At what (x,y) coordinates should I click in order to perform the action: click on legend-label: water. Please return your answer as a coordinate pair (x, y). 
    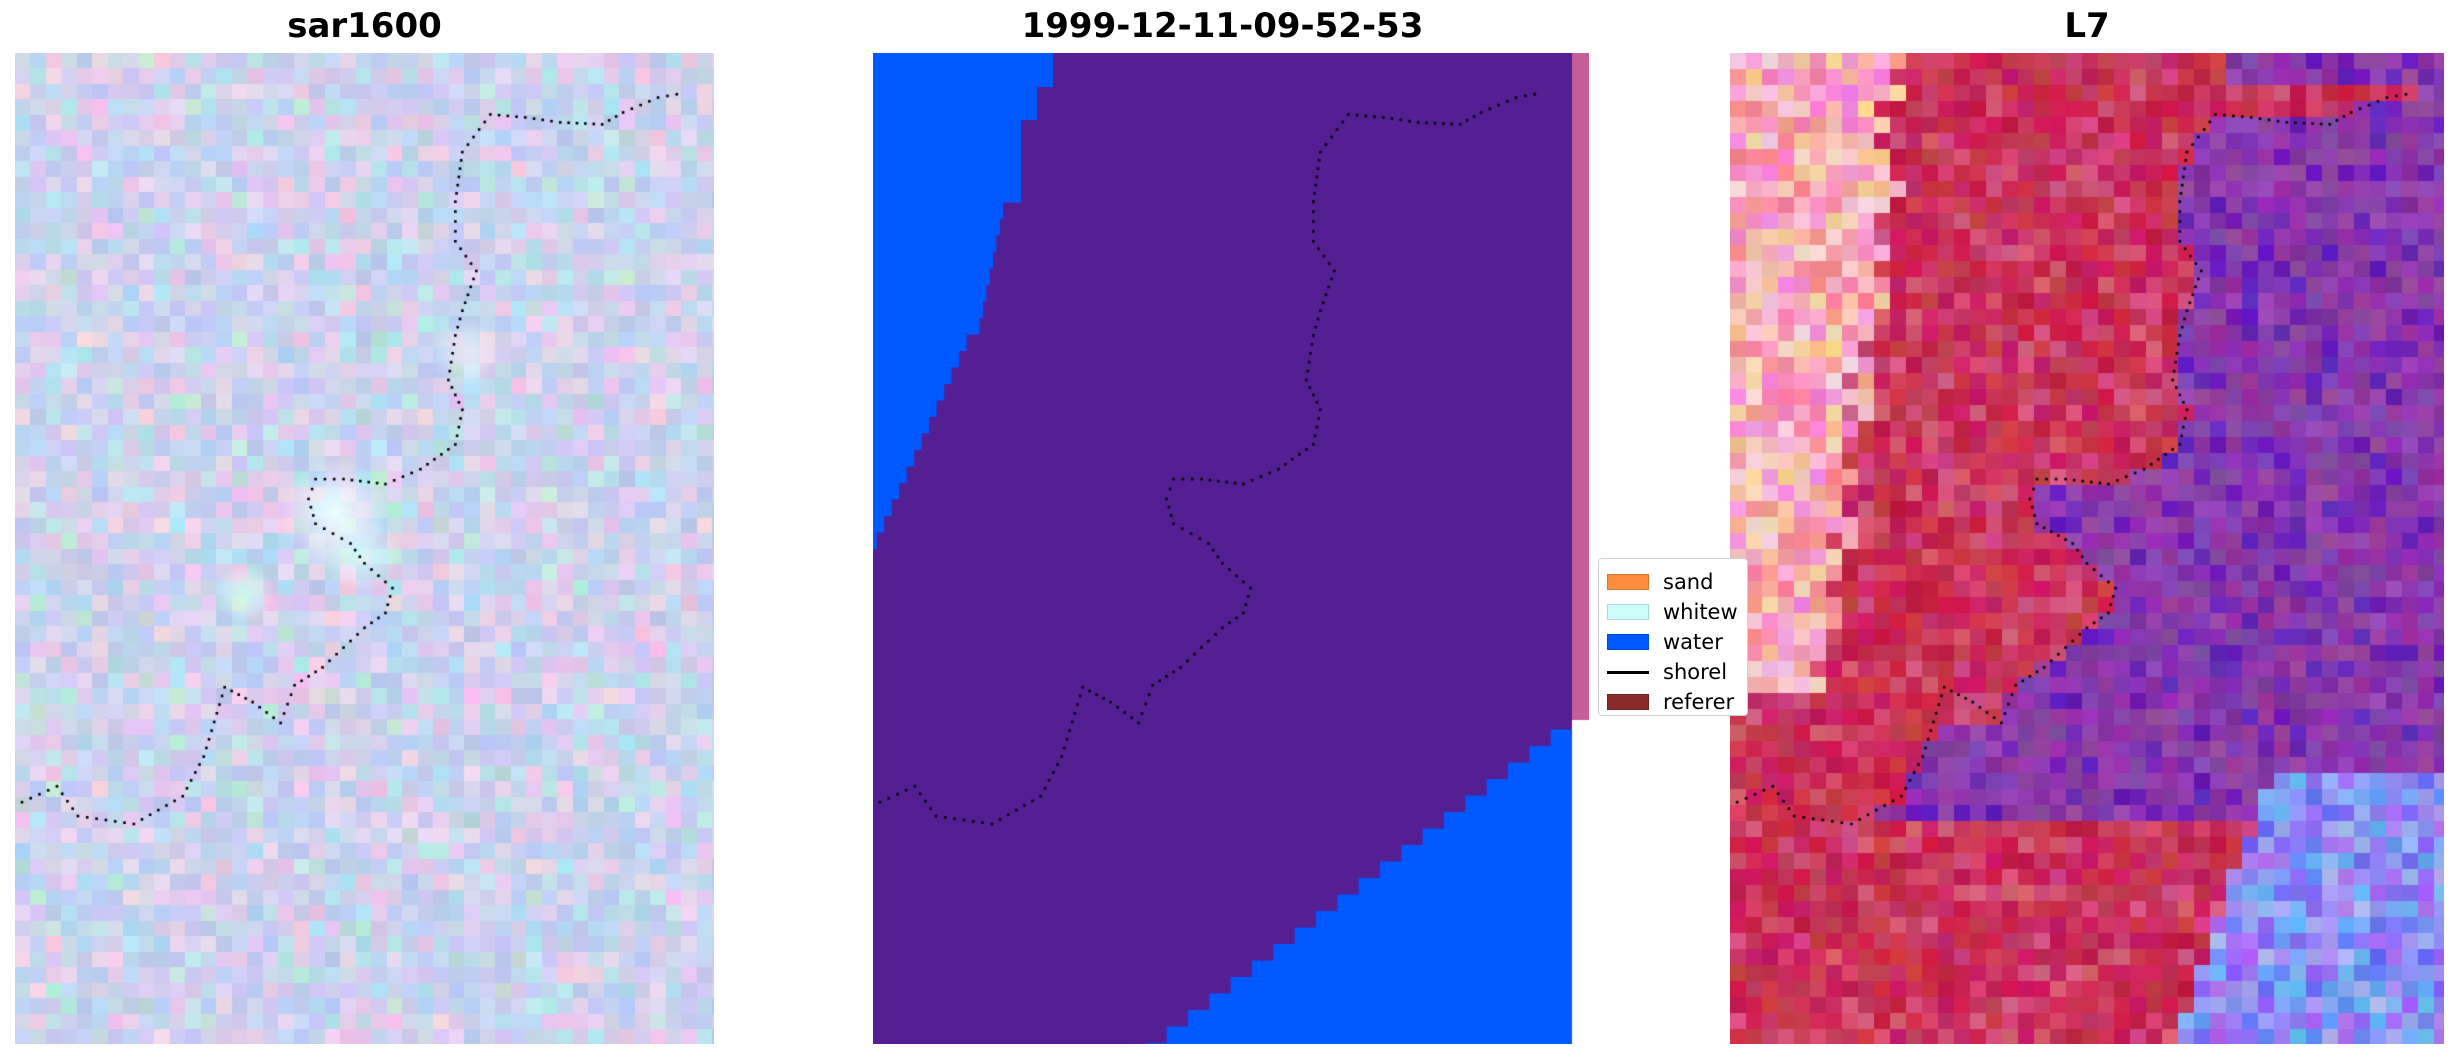
    Looking at the image, I should click on (1693, 642).